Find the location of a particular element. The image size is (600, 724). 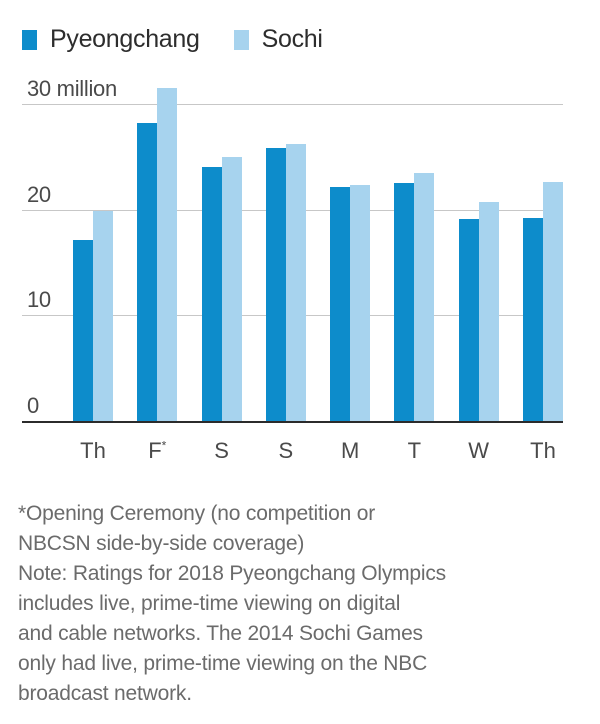

footnote-line: broadcast network. is located at coordinates (105, 693).